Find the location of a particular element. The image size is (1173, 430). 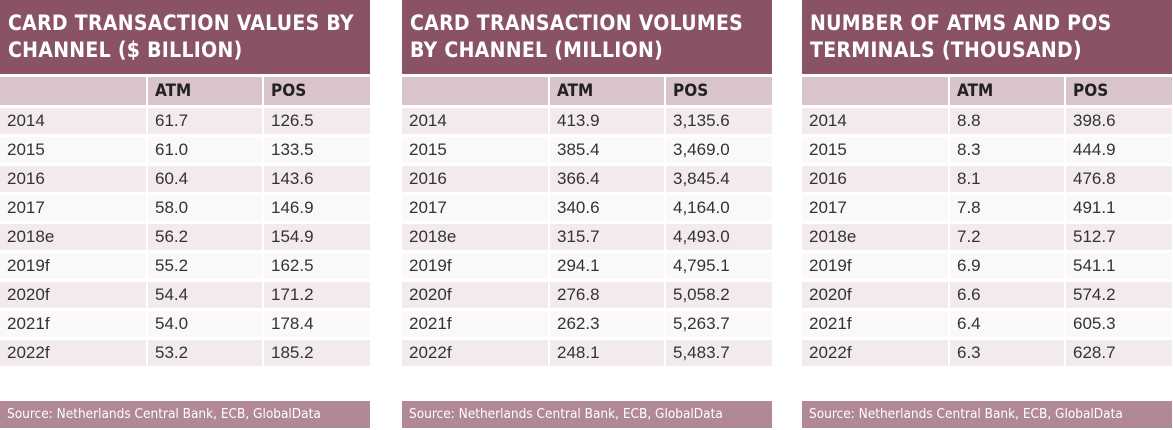

table-row: 2016 60.4 143.6 is located at coordinates (185, 180).